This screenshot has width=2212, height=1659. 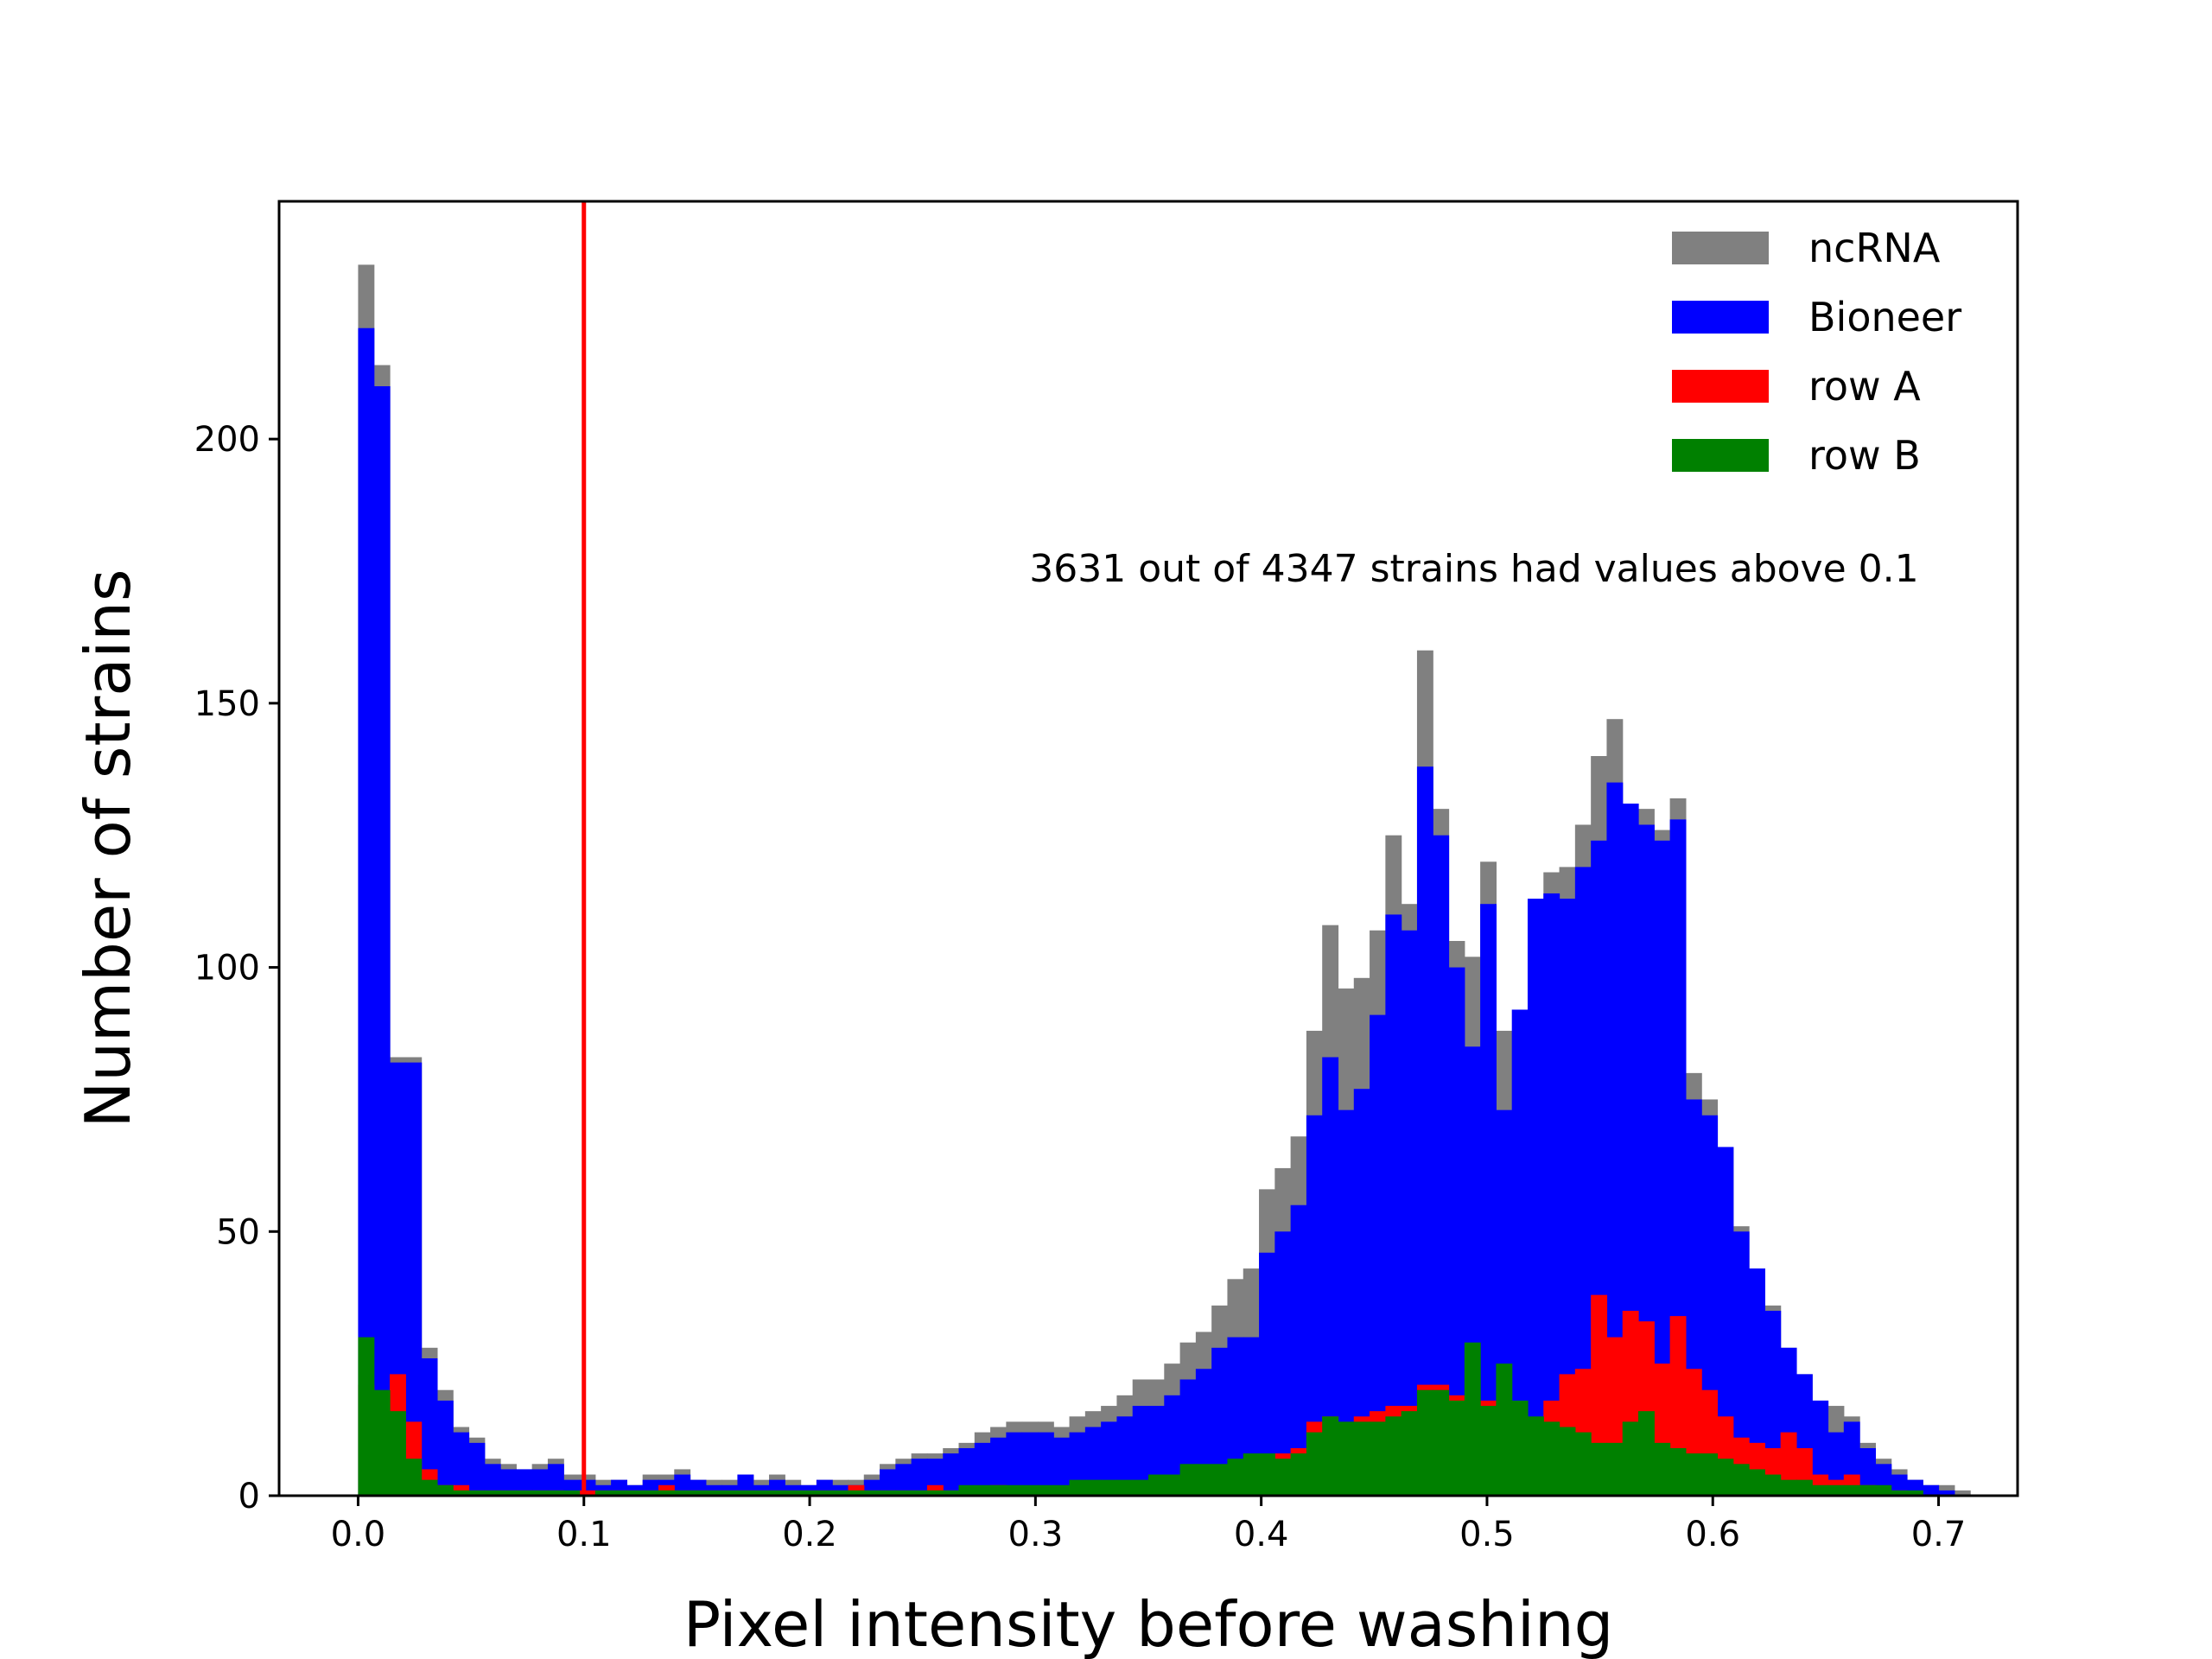 I want to click on x-tick-label: 0.3, so click(x=1036, y=1534).